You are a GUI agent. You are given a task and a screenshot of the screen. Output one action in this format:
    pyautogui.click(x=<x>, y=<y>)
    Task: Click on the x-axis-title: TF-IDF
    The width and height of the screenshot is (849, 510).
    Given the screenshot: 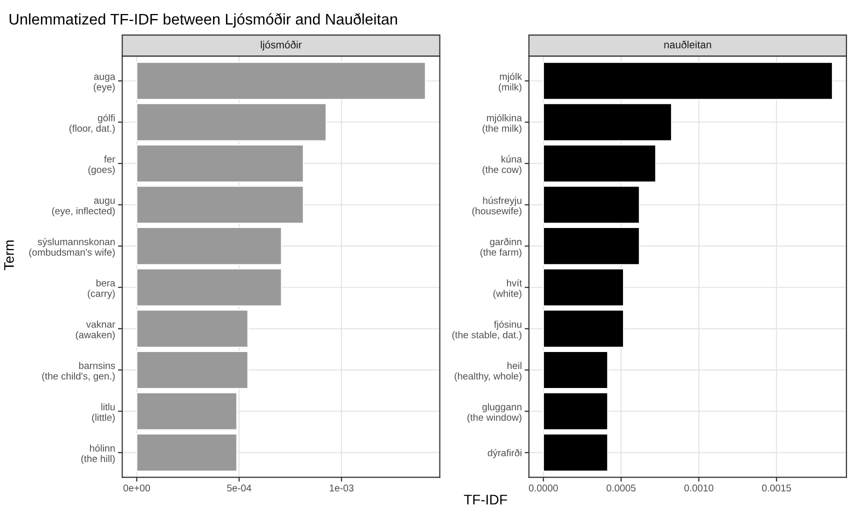 What is the action you would take?
    pyautogui.click(x=486, y=499)
    